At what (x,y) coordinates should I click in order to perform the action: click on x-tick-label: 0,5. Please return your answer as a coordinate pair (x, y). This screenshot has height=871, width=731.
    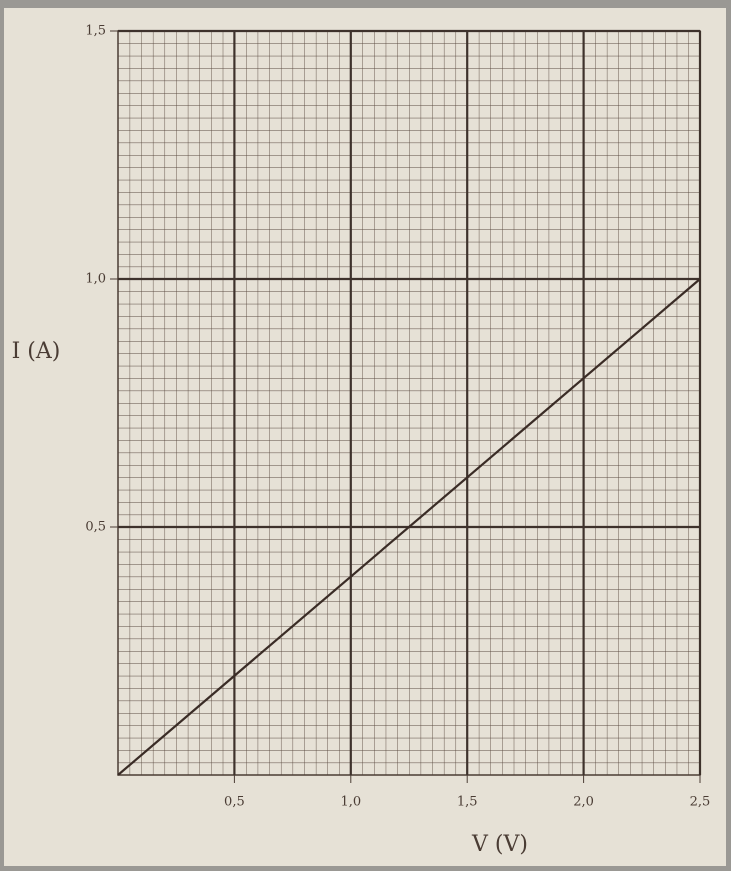
    Looking at the image, I should click on (234, 802).